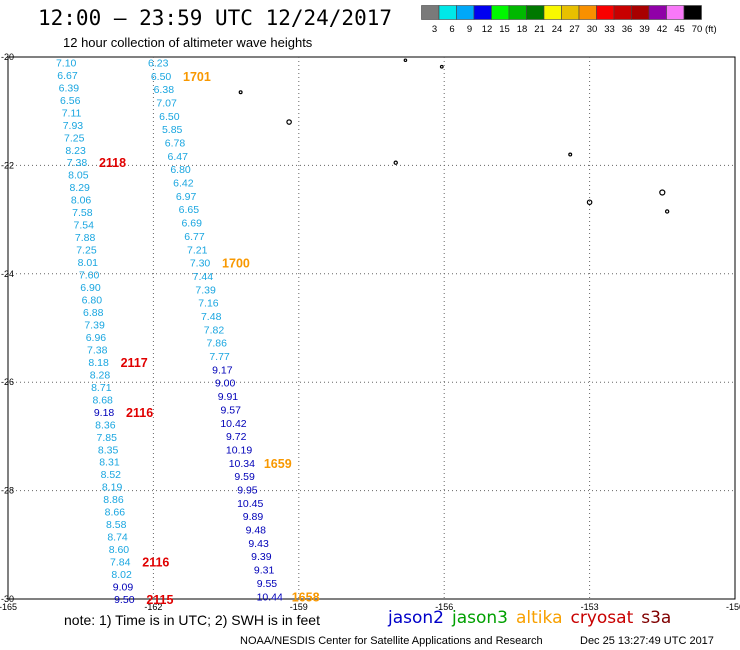 Image resolution: width=740 pixels, height=650 pixels. I want to click on wave-height-value: 8.52, so click(111, 475).